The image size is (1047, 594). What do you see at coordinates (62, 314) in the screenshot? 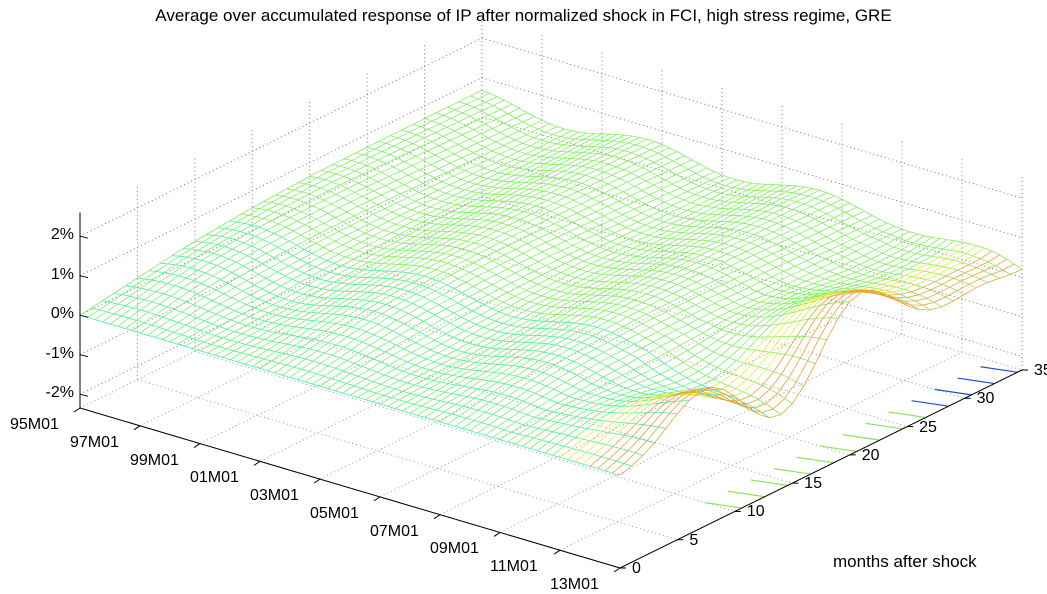
I see `z-tick-label: 0%` at bounding box center [62, 314].